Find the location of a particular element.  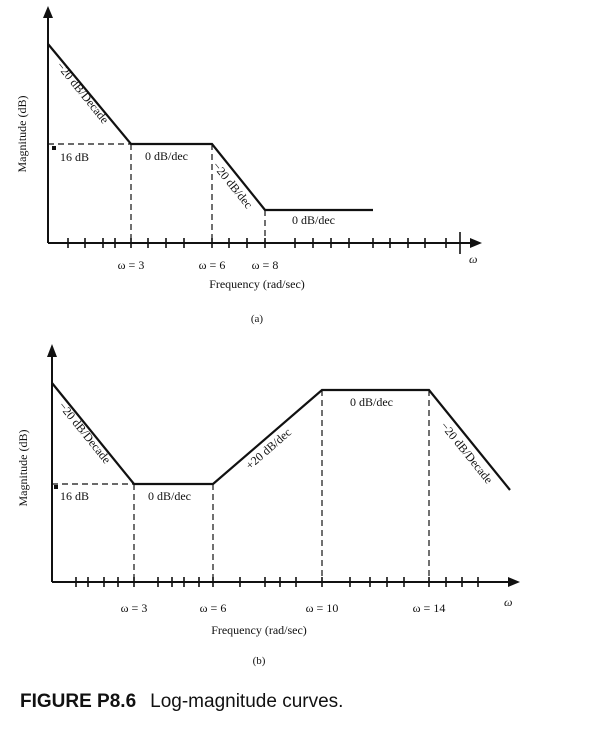

panel-sublabel: (a) is located at coordinates (257, 319).